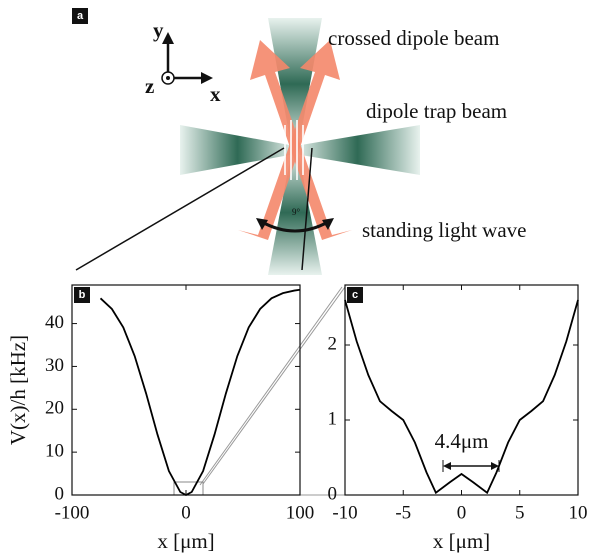 Image resolution: width=594 pixels, height=559 pixels. I want to click on axis-label: y, so click(158, 30).